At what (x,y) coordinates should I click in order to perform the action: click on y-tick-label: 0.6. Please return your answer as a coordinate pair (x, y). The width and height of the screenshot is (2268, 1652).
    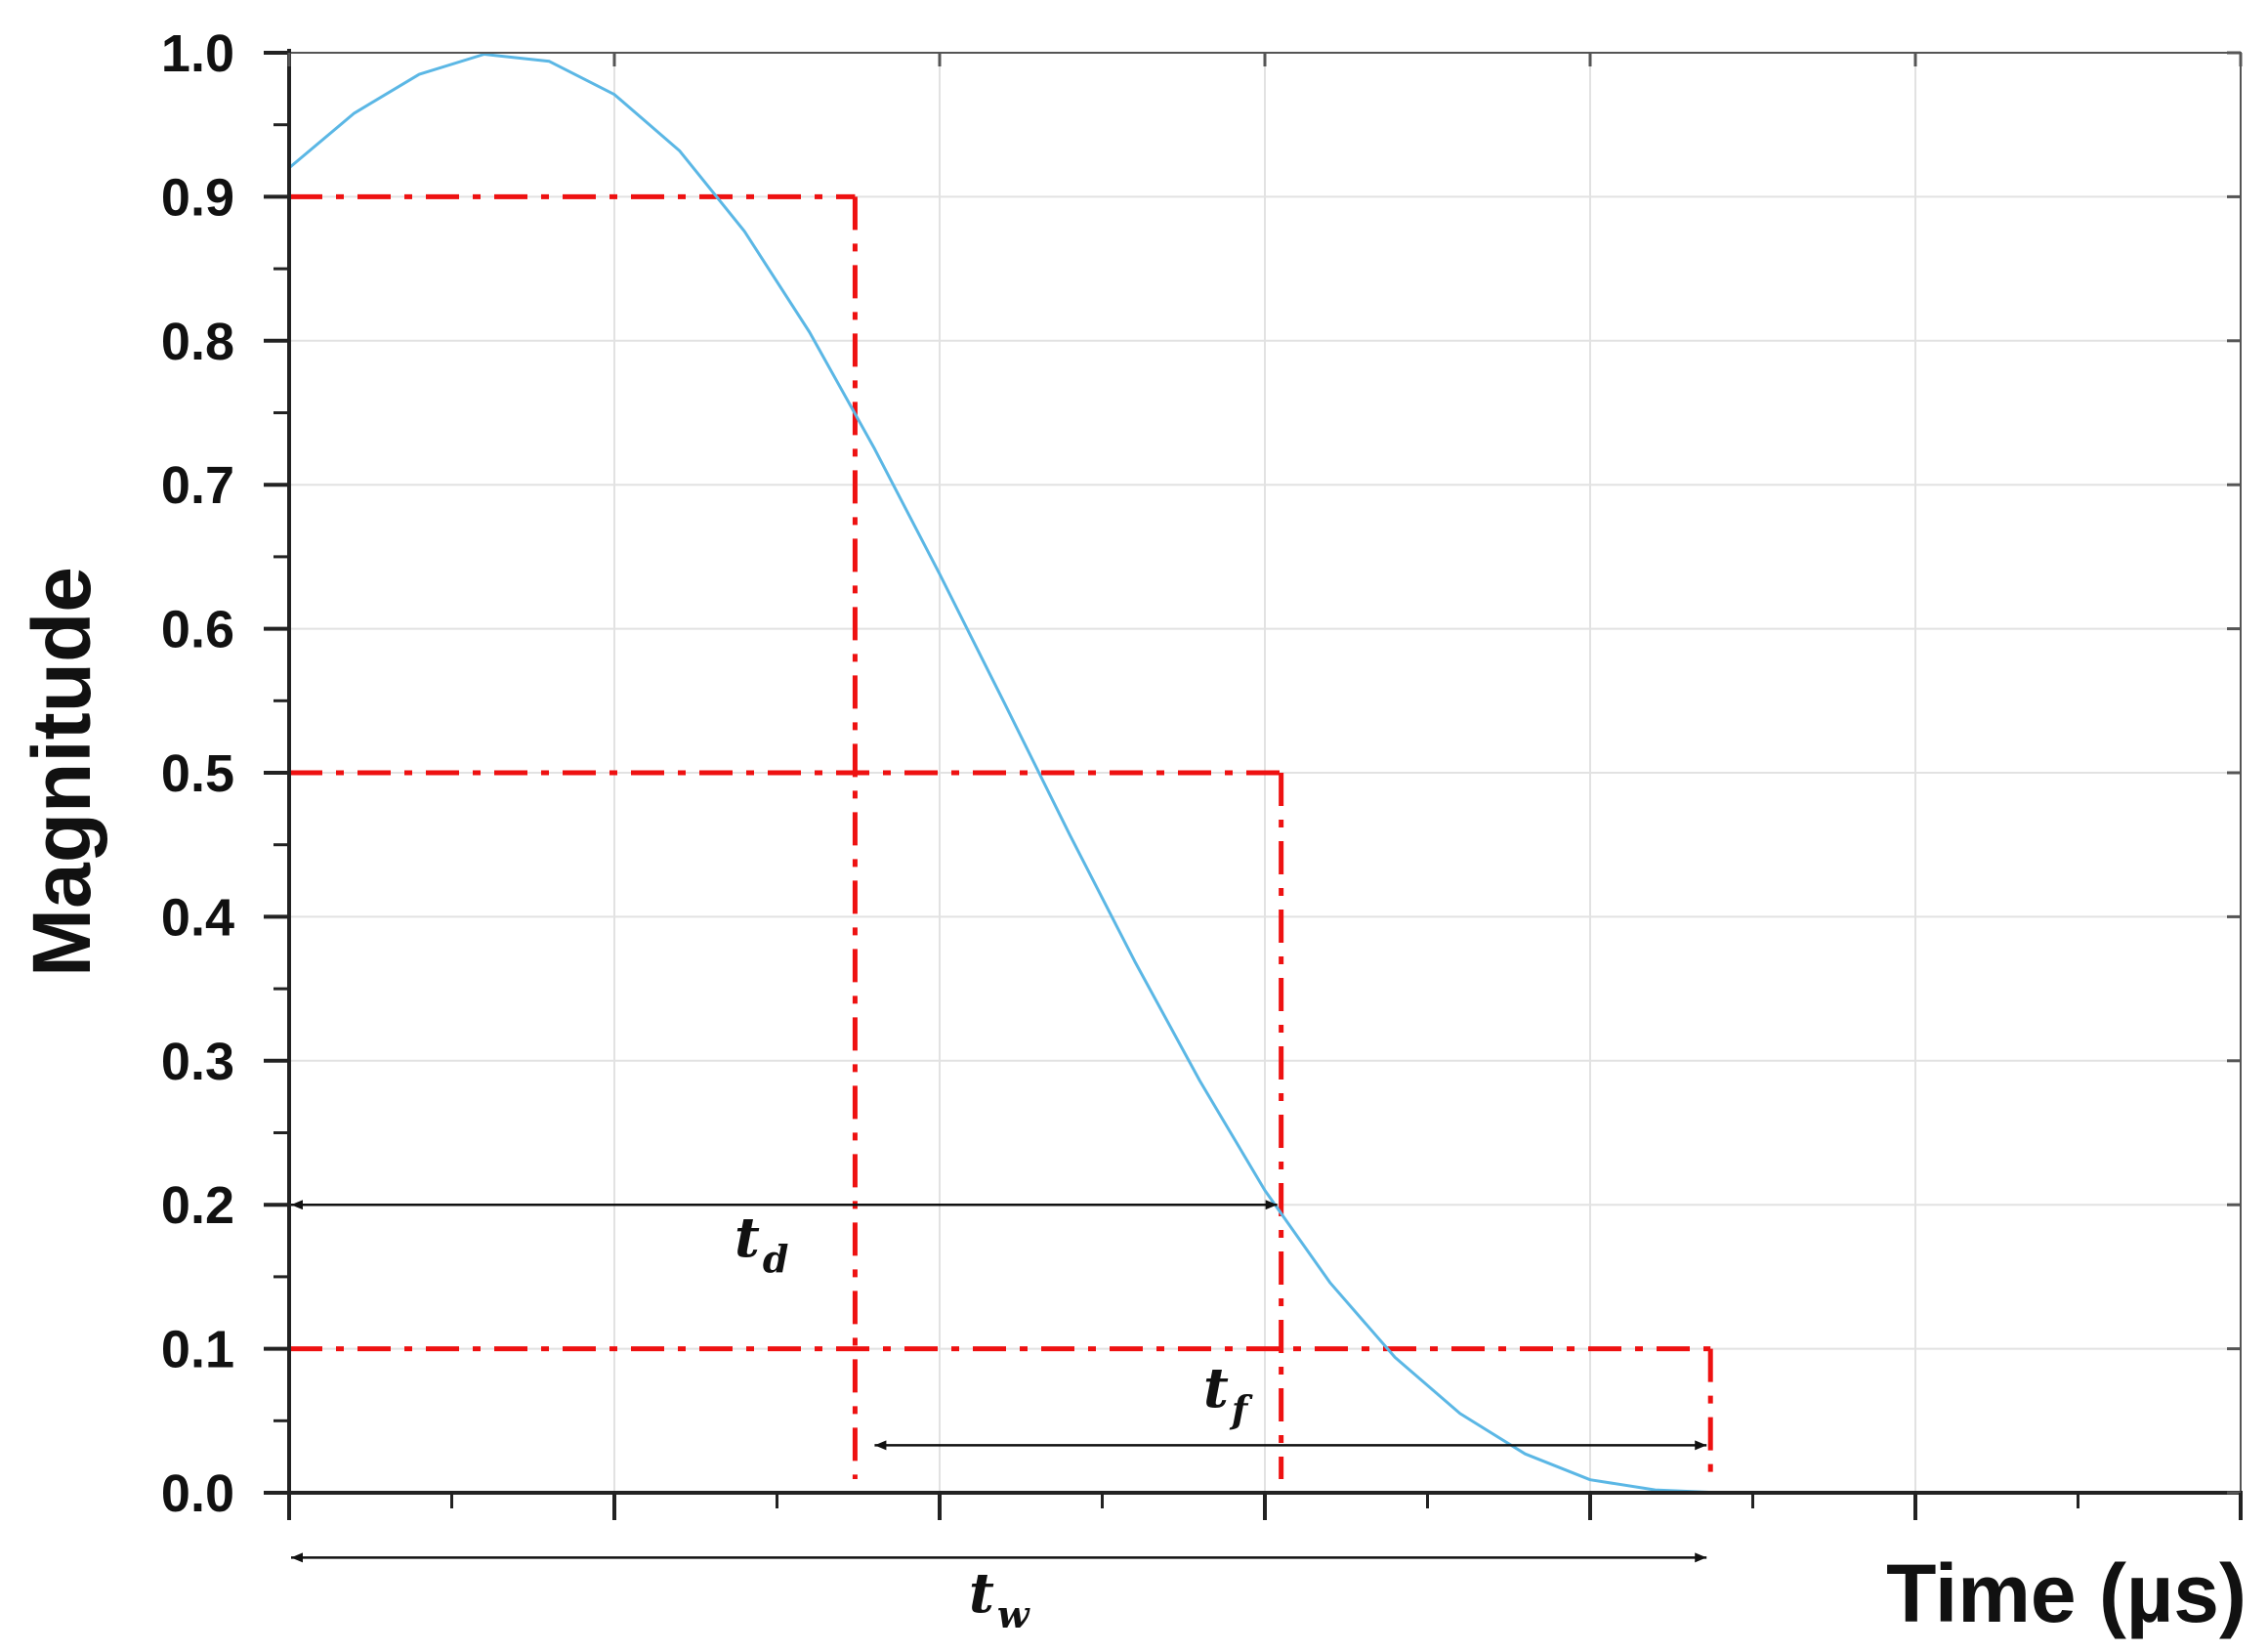
    Looking at the image, I should click on (197, 630).